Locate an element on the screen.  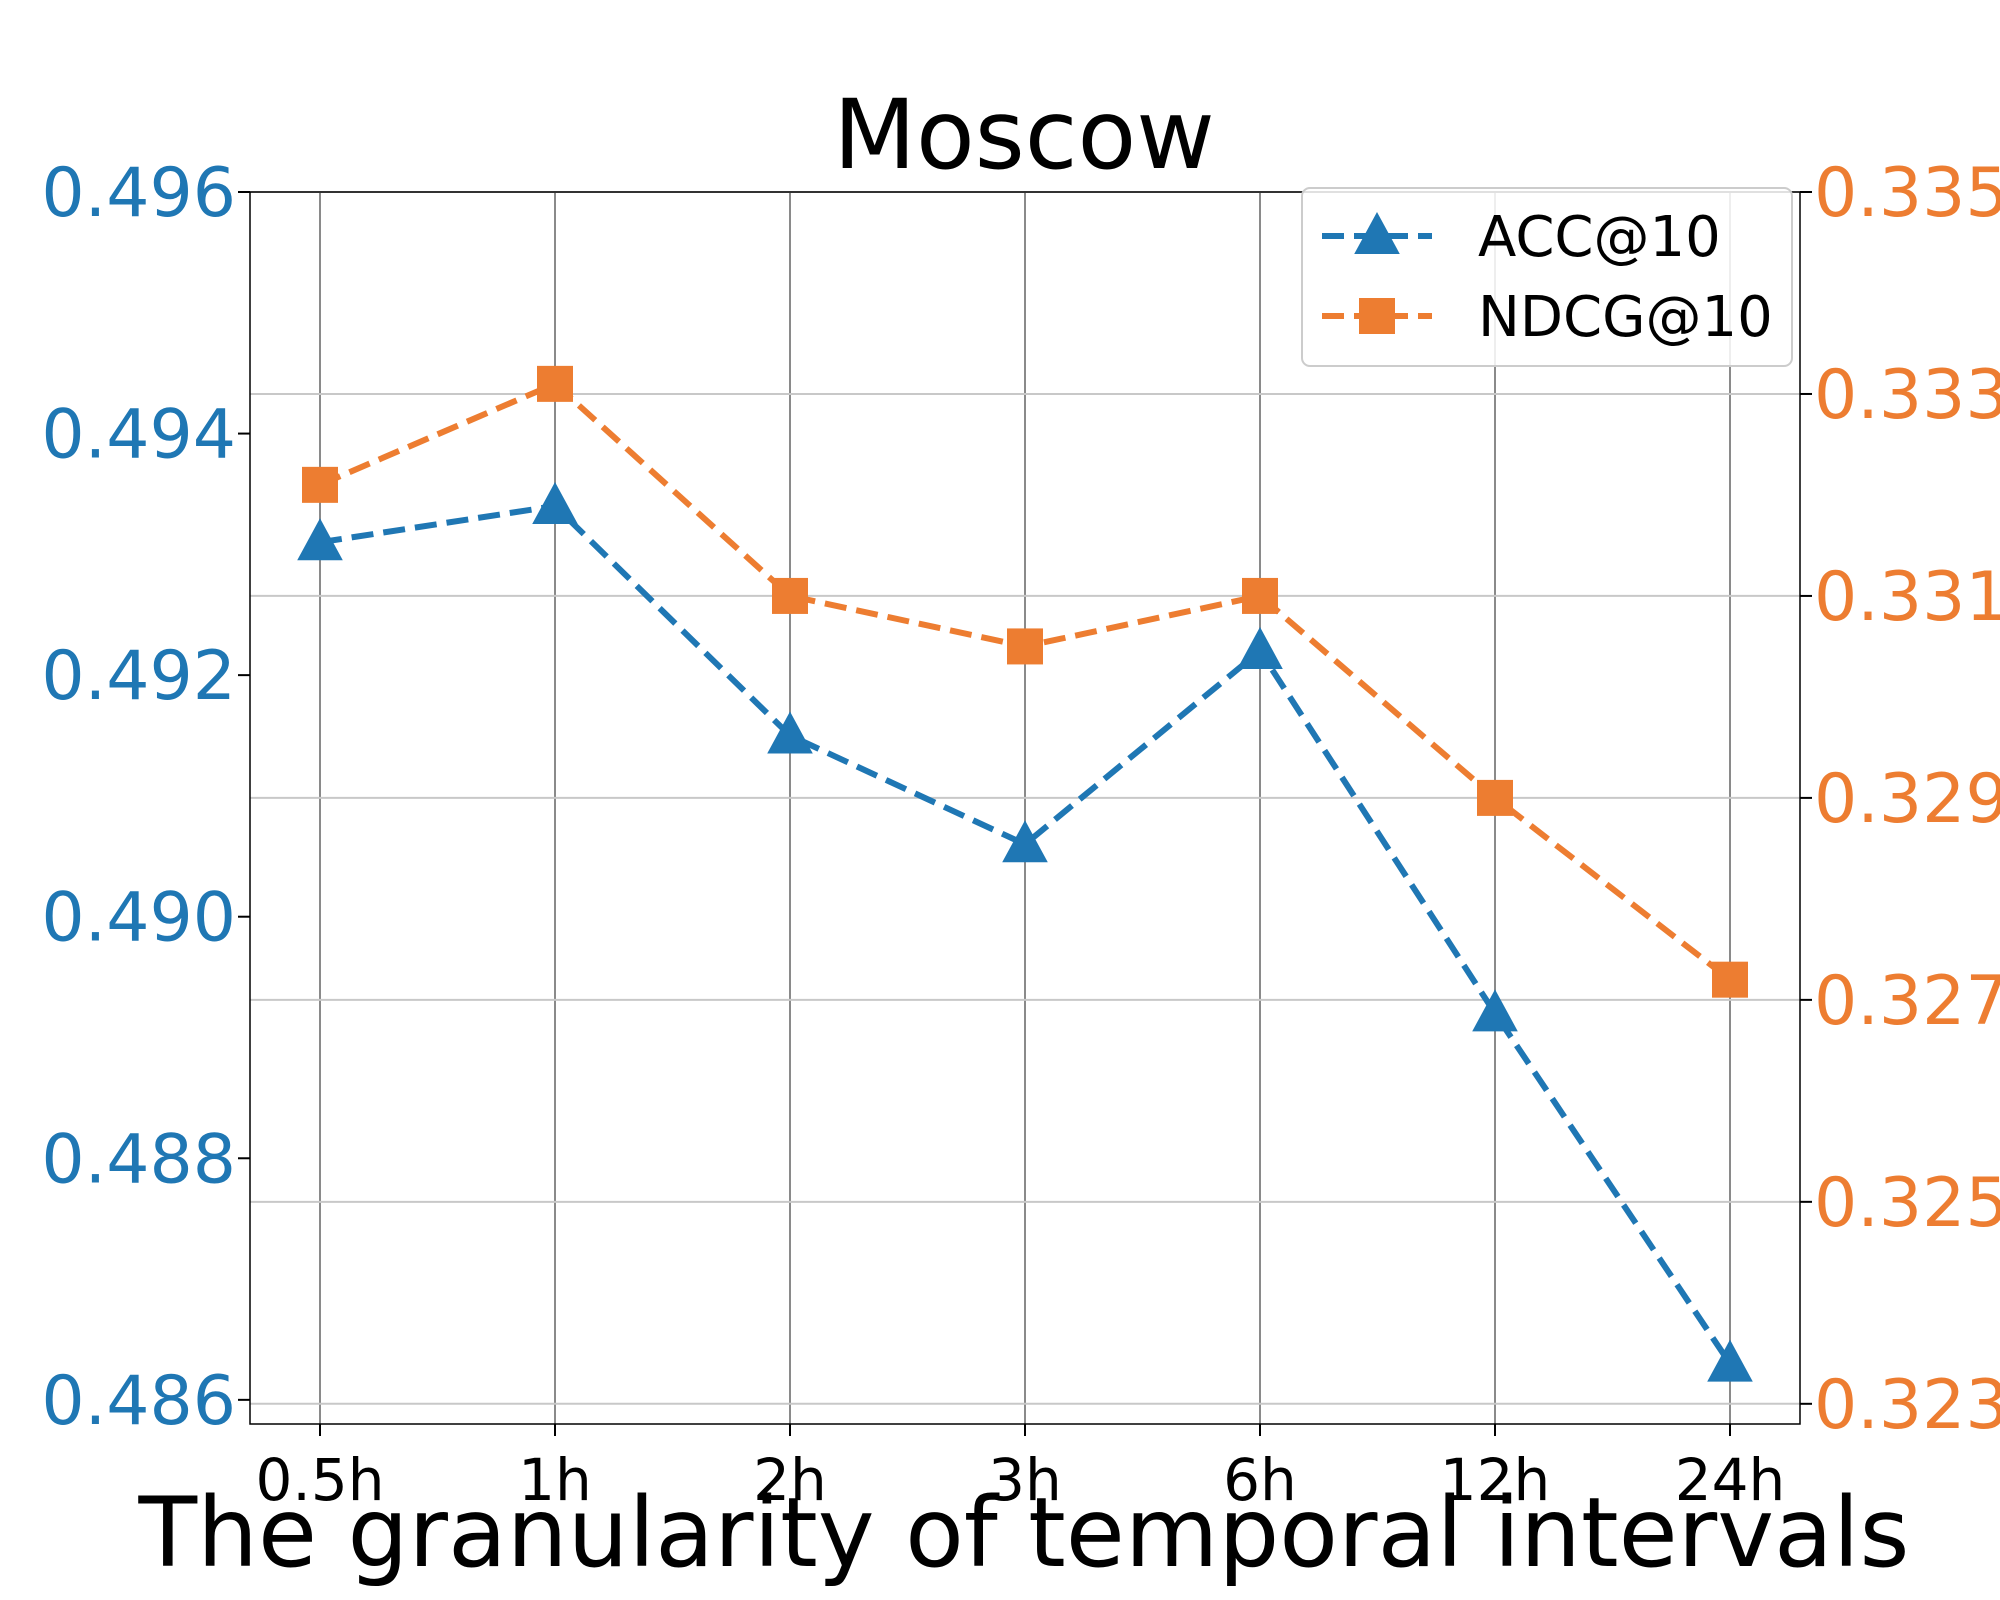
y-left-tick-label: 0.492 is located at coordinates (138, 676).